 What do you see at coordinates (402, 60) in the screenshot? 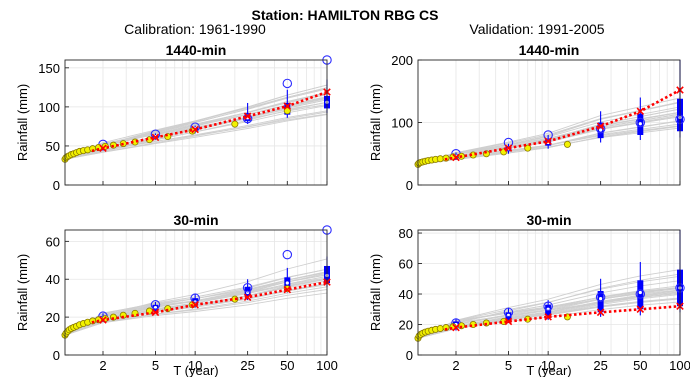
I see `y-tick-label: 200` at bounding box center [402, 60].